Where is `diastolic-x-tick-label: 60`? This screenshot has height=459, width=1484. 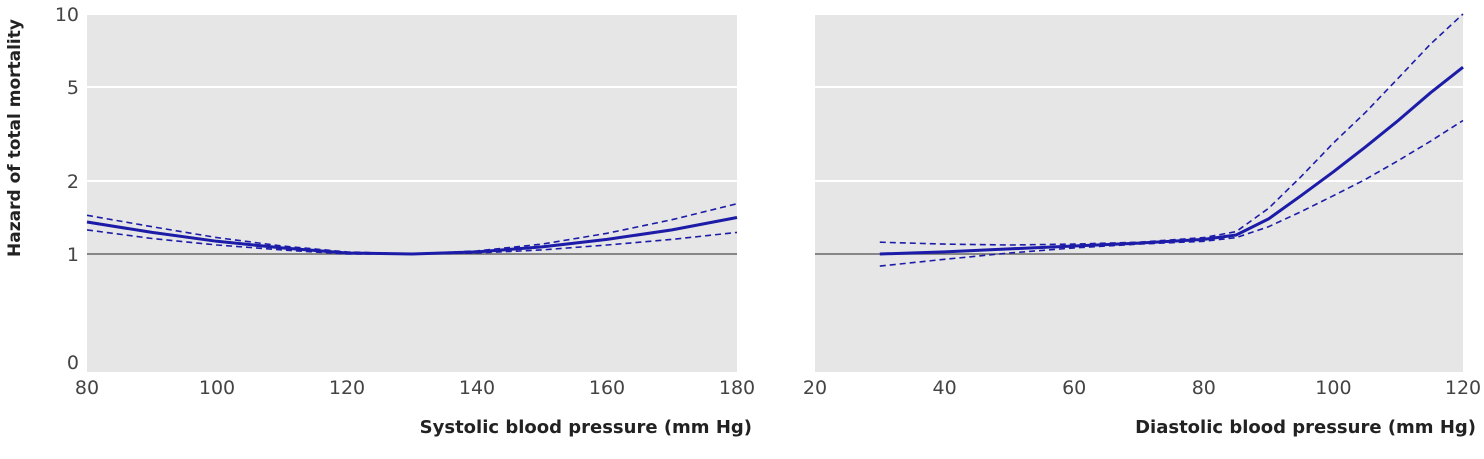 diastolic-x-tick-label: 60 is located at coordinates (1074, 388).